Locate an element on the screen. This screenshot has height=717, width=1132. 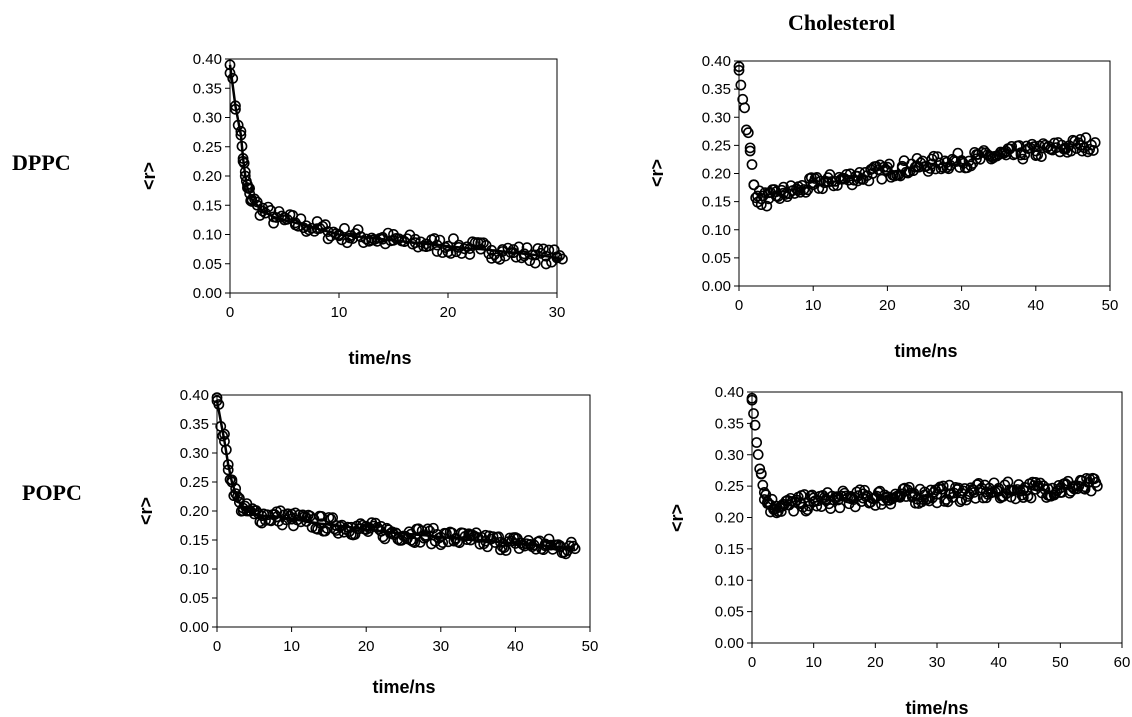
y-axis-title-dppc: <r> is located at coordinates (149, 176).